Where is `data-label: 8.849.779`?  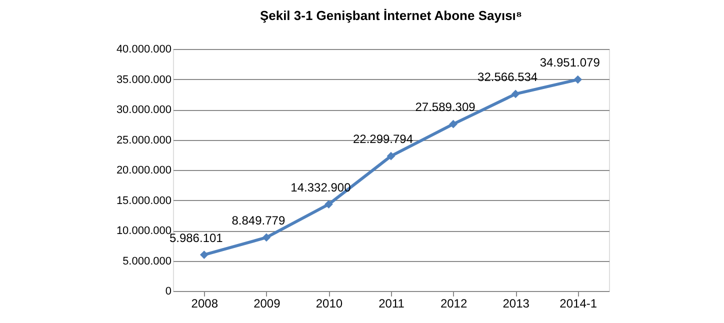 data-label: 8.849.779 is located at coordinates (259, 220).